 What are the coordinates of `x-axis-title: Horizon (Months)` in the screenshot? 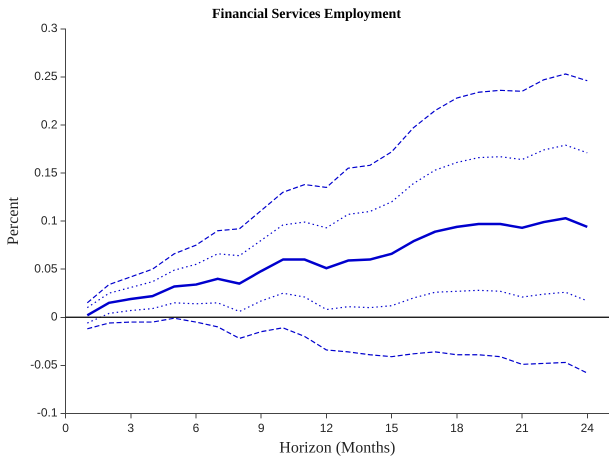 It's located at (337, 448).